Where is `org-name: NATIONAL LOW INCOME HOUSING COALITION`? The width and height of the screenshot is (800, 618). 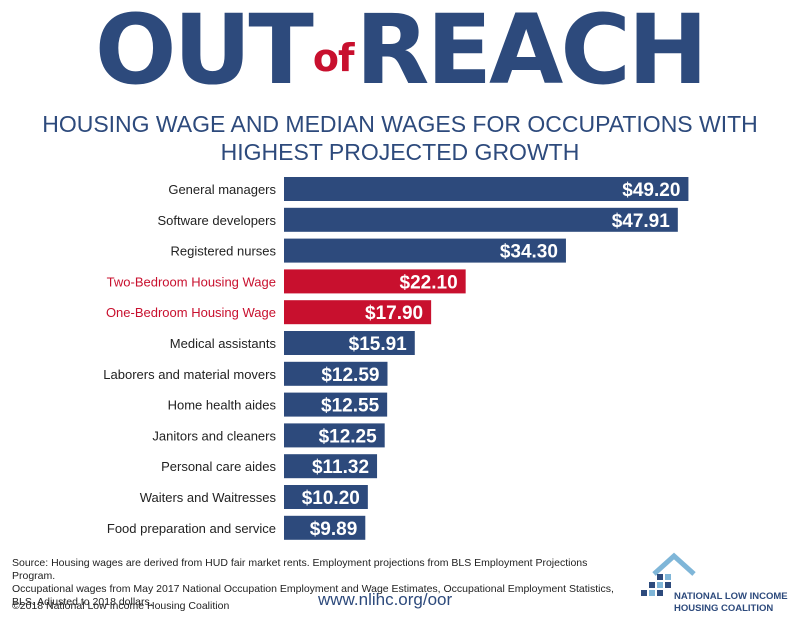
org-name: NATIONAL LOW INCOME HOUSING COALITION is located at coordinates (731, 603).